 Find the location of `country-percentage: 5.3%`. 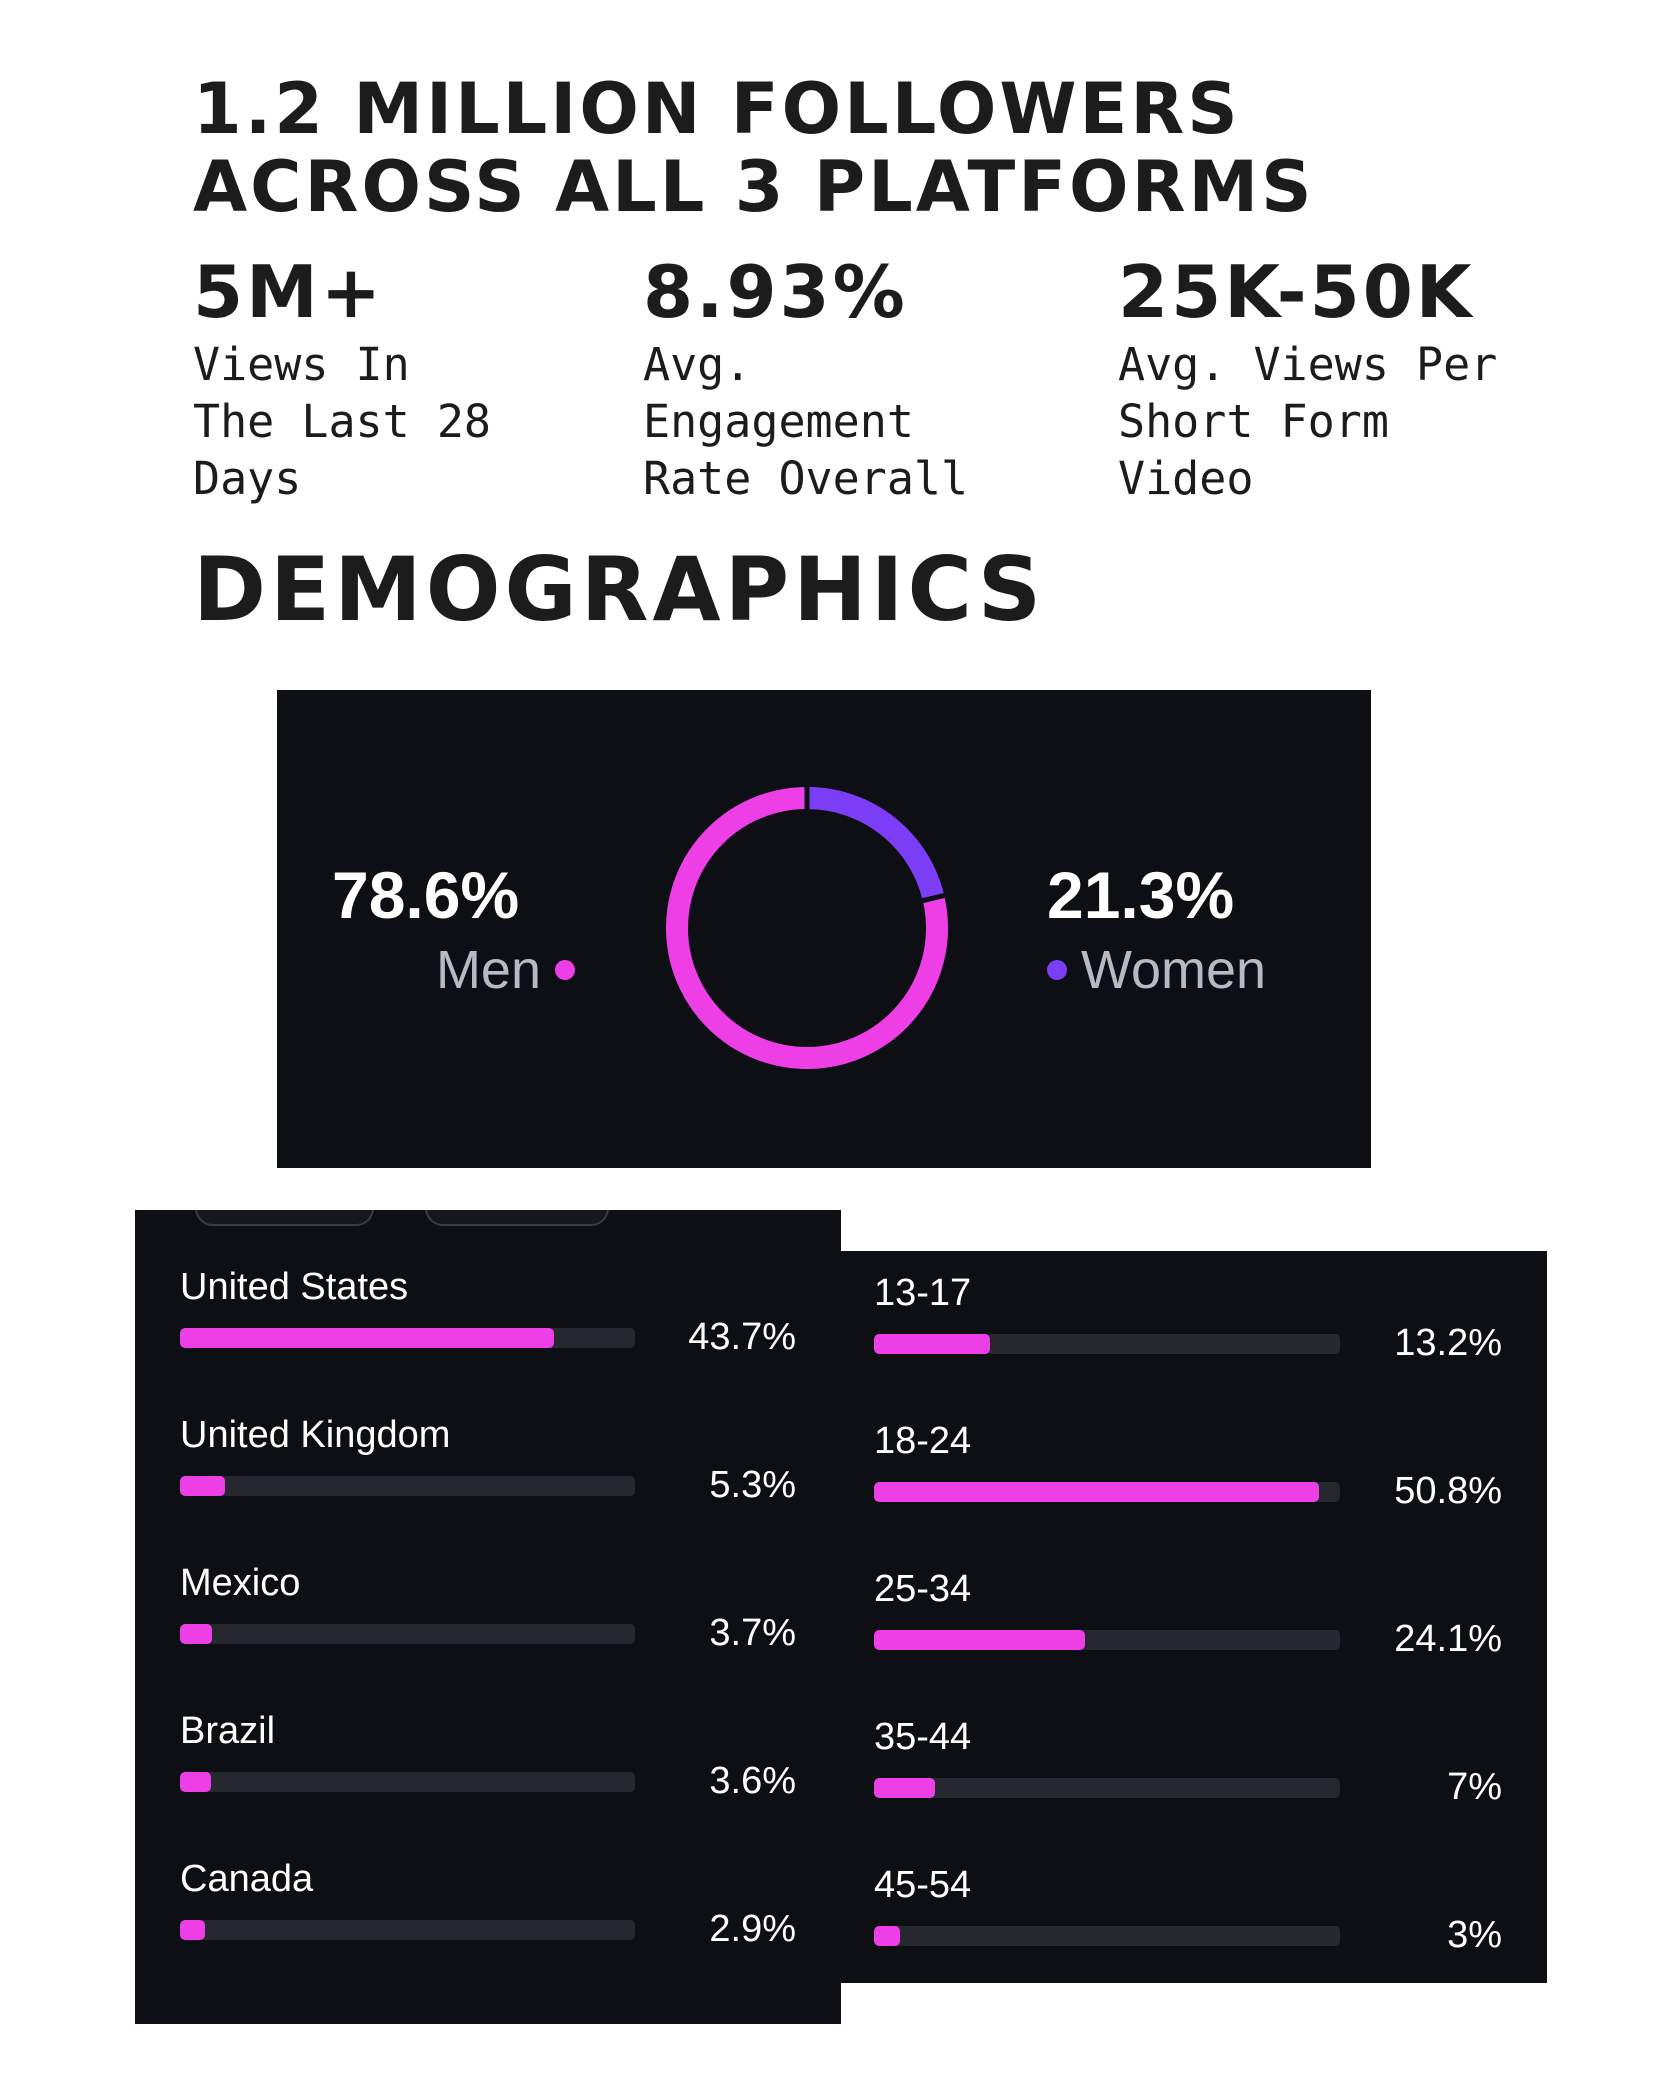

country-percentage: 5.3% is located at coordinates (752, 1485).